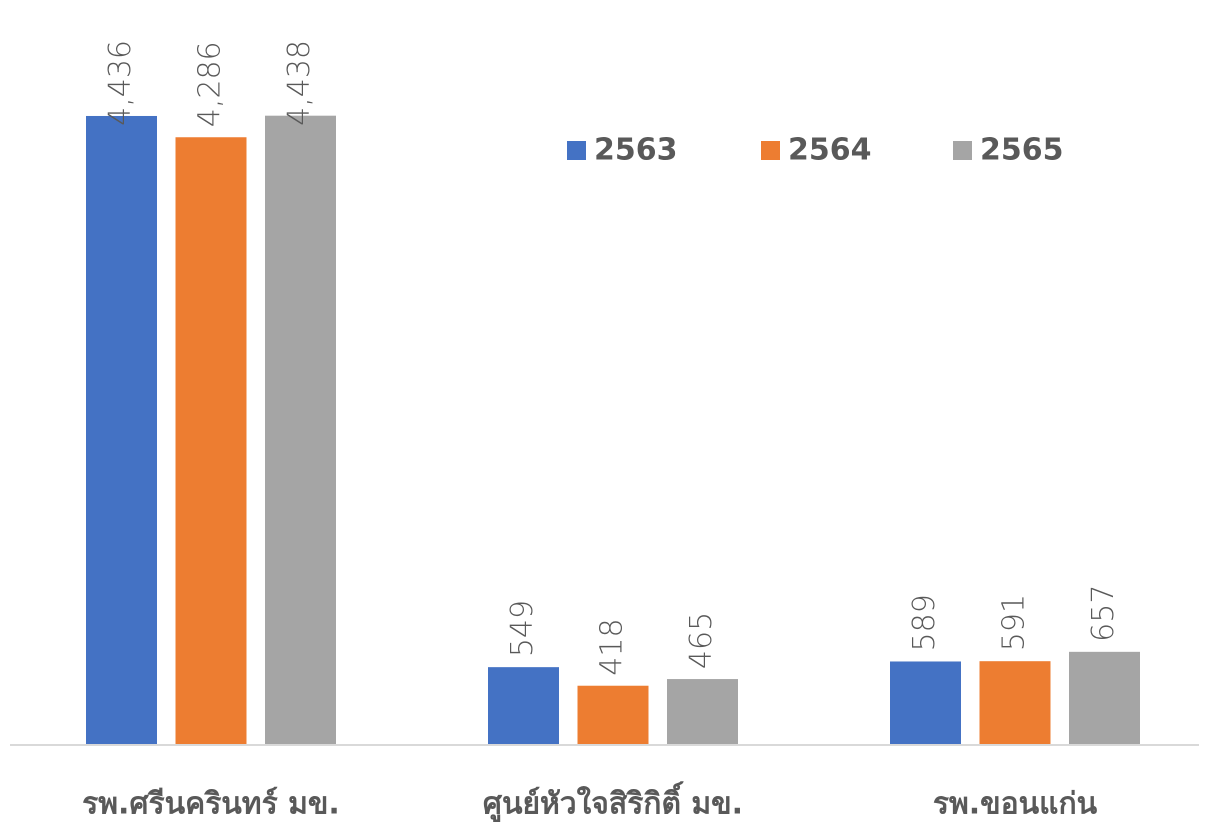  What do you see at coordinates (299, 83) in the screenshot?
I see `data-label: 4,438` at bounding box center [299, 83].